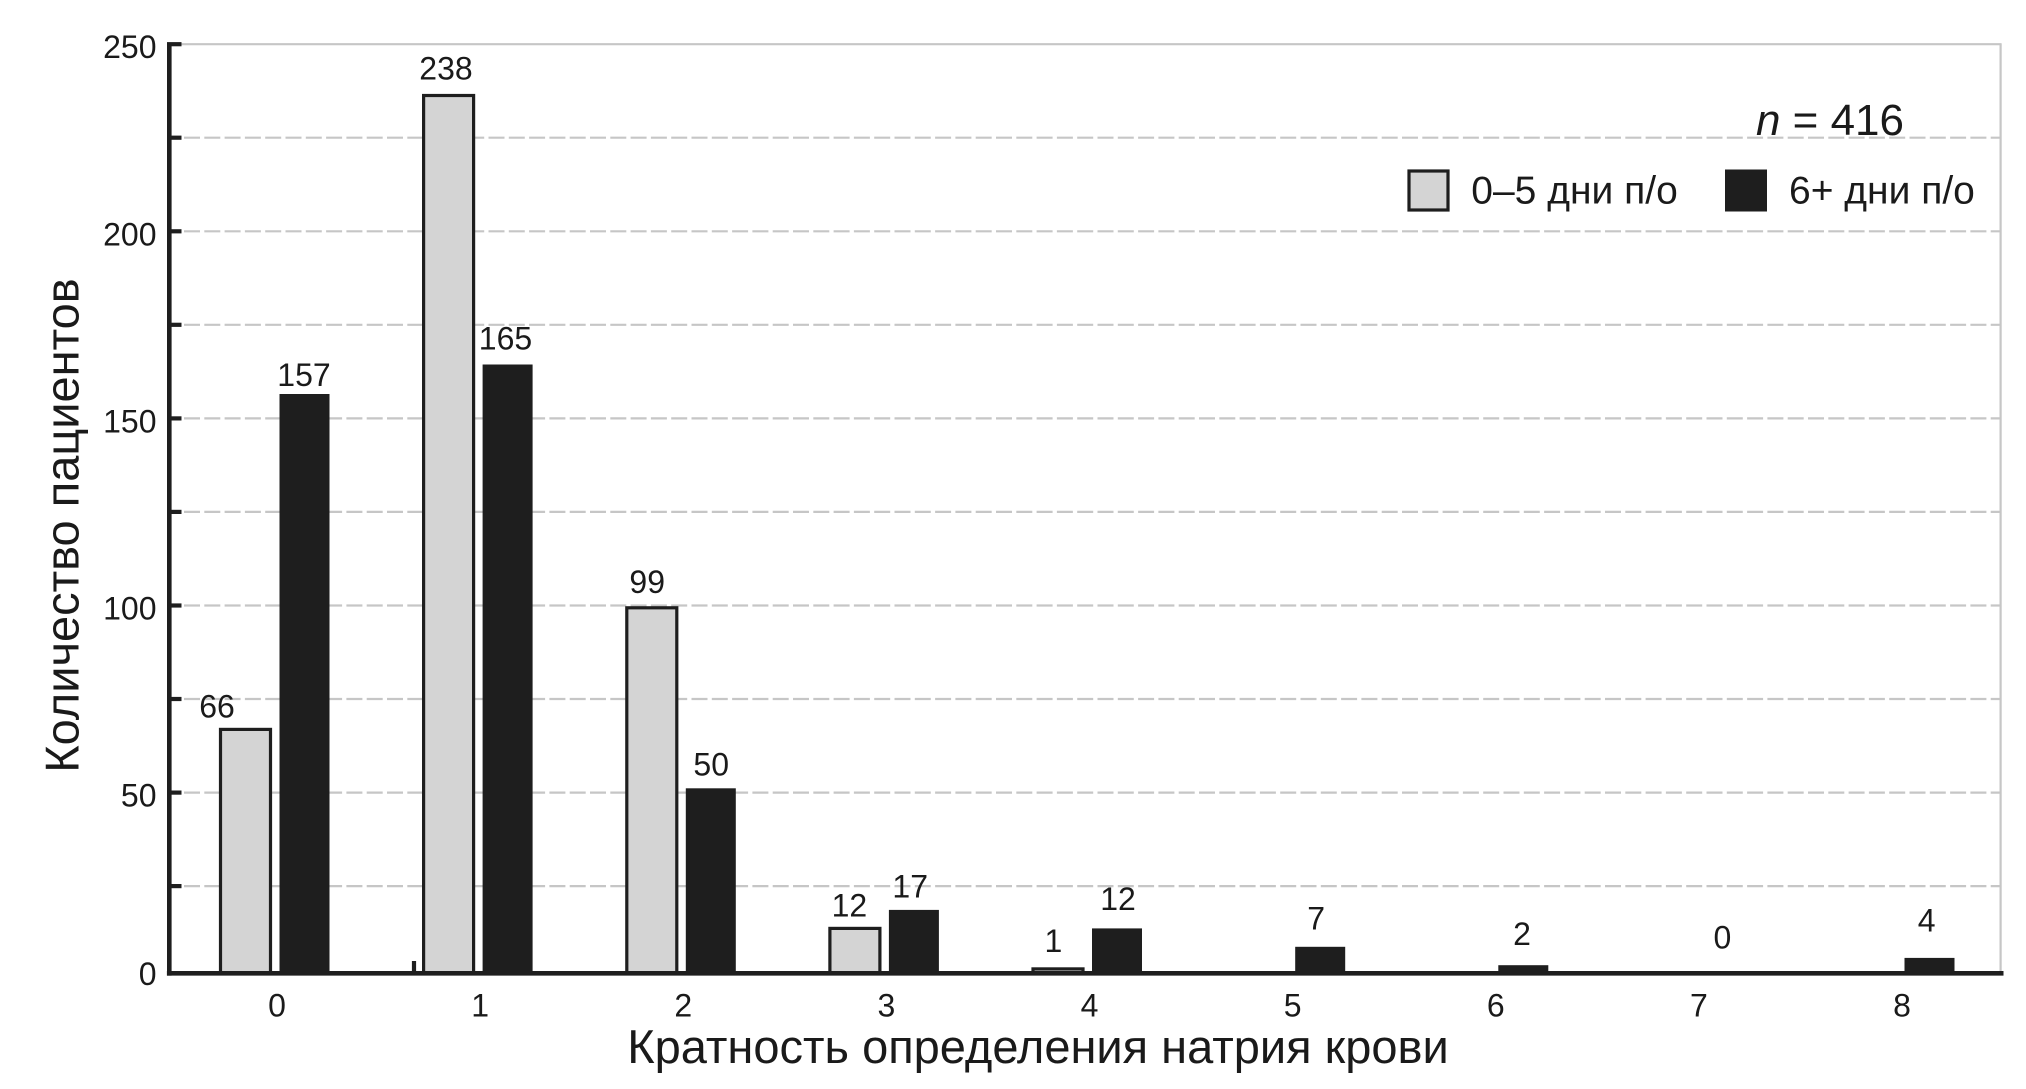 The width and height of the screenshot is (2026, 1089). I want to click on svg-text: 200, so click(129, 234).